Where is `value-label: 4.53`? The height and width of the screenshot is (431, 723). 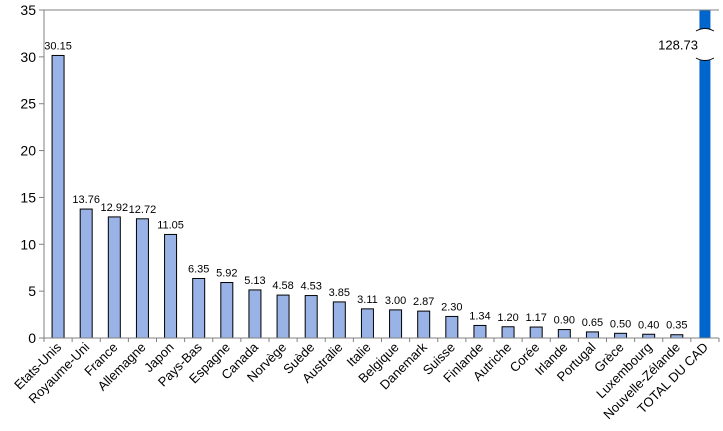
value-label: 4.53 is located at coordinates (310, 287).